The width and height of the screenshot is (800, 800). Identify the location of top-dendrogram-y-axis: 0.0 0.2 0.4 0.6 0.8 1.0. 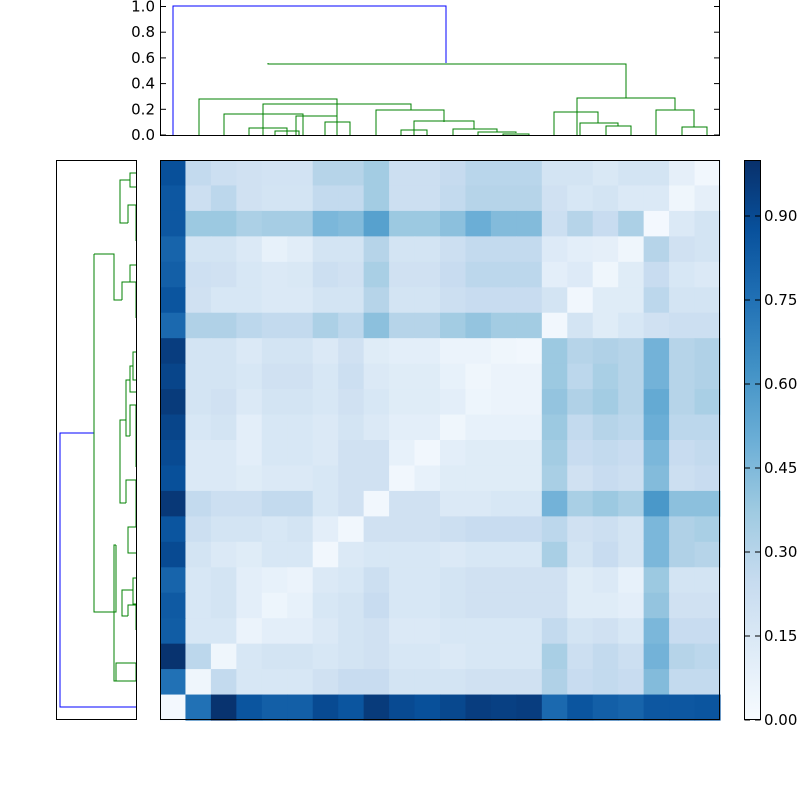
(425, 72).